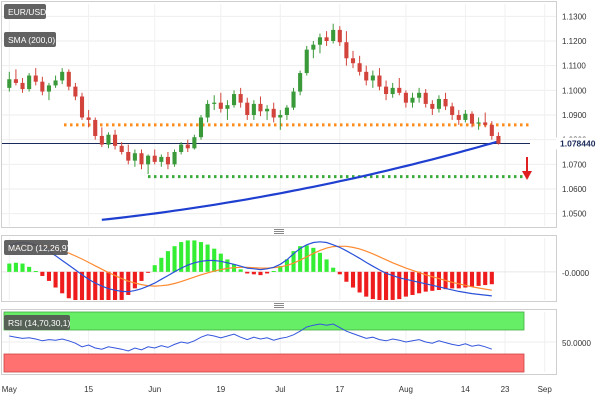 The height and width of the screenshot is (400, 600). I want to click on sma-200-line, so click(300, 180).